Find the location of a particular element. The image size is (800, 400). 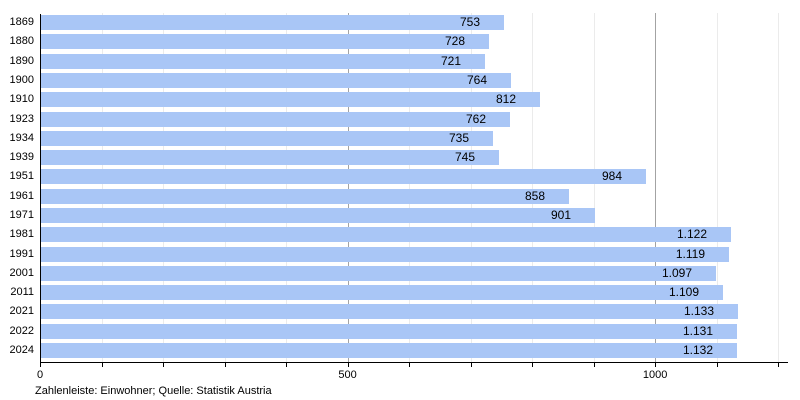

bar: 1.122 is located at coordinates (386, 235).